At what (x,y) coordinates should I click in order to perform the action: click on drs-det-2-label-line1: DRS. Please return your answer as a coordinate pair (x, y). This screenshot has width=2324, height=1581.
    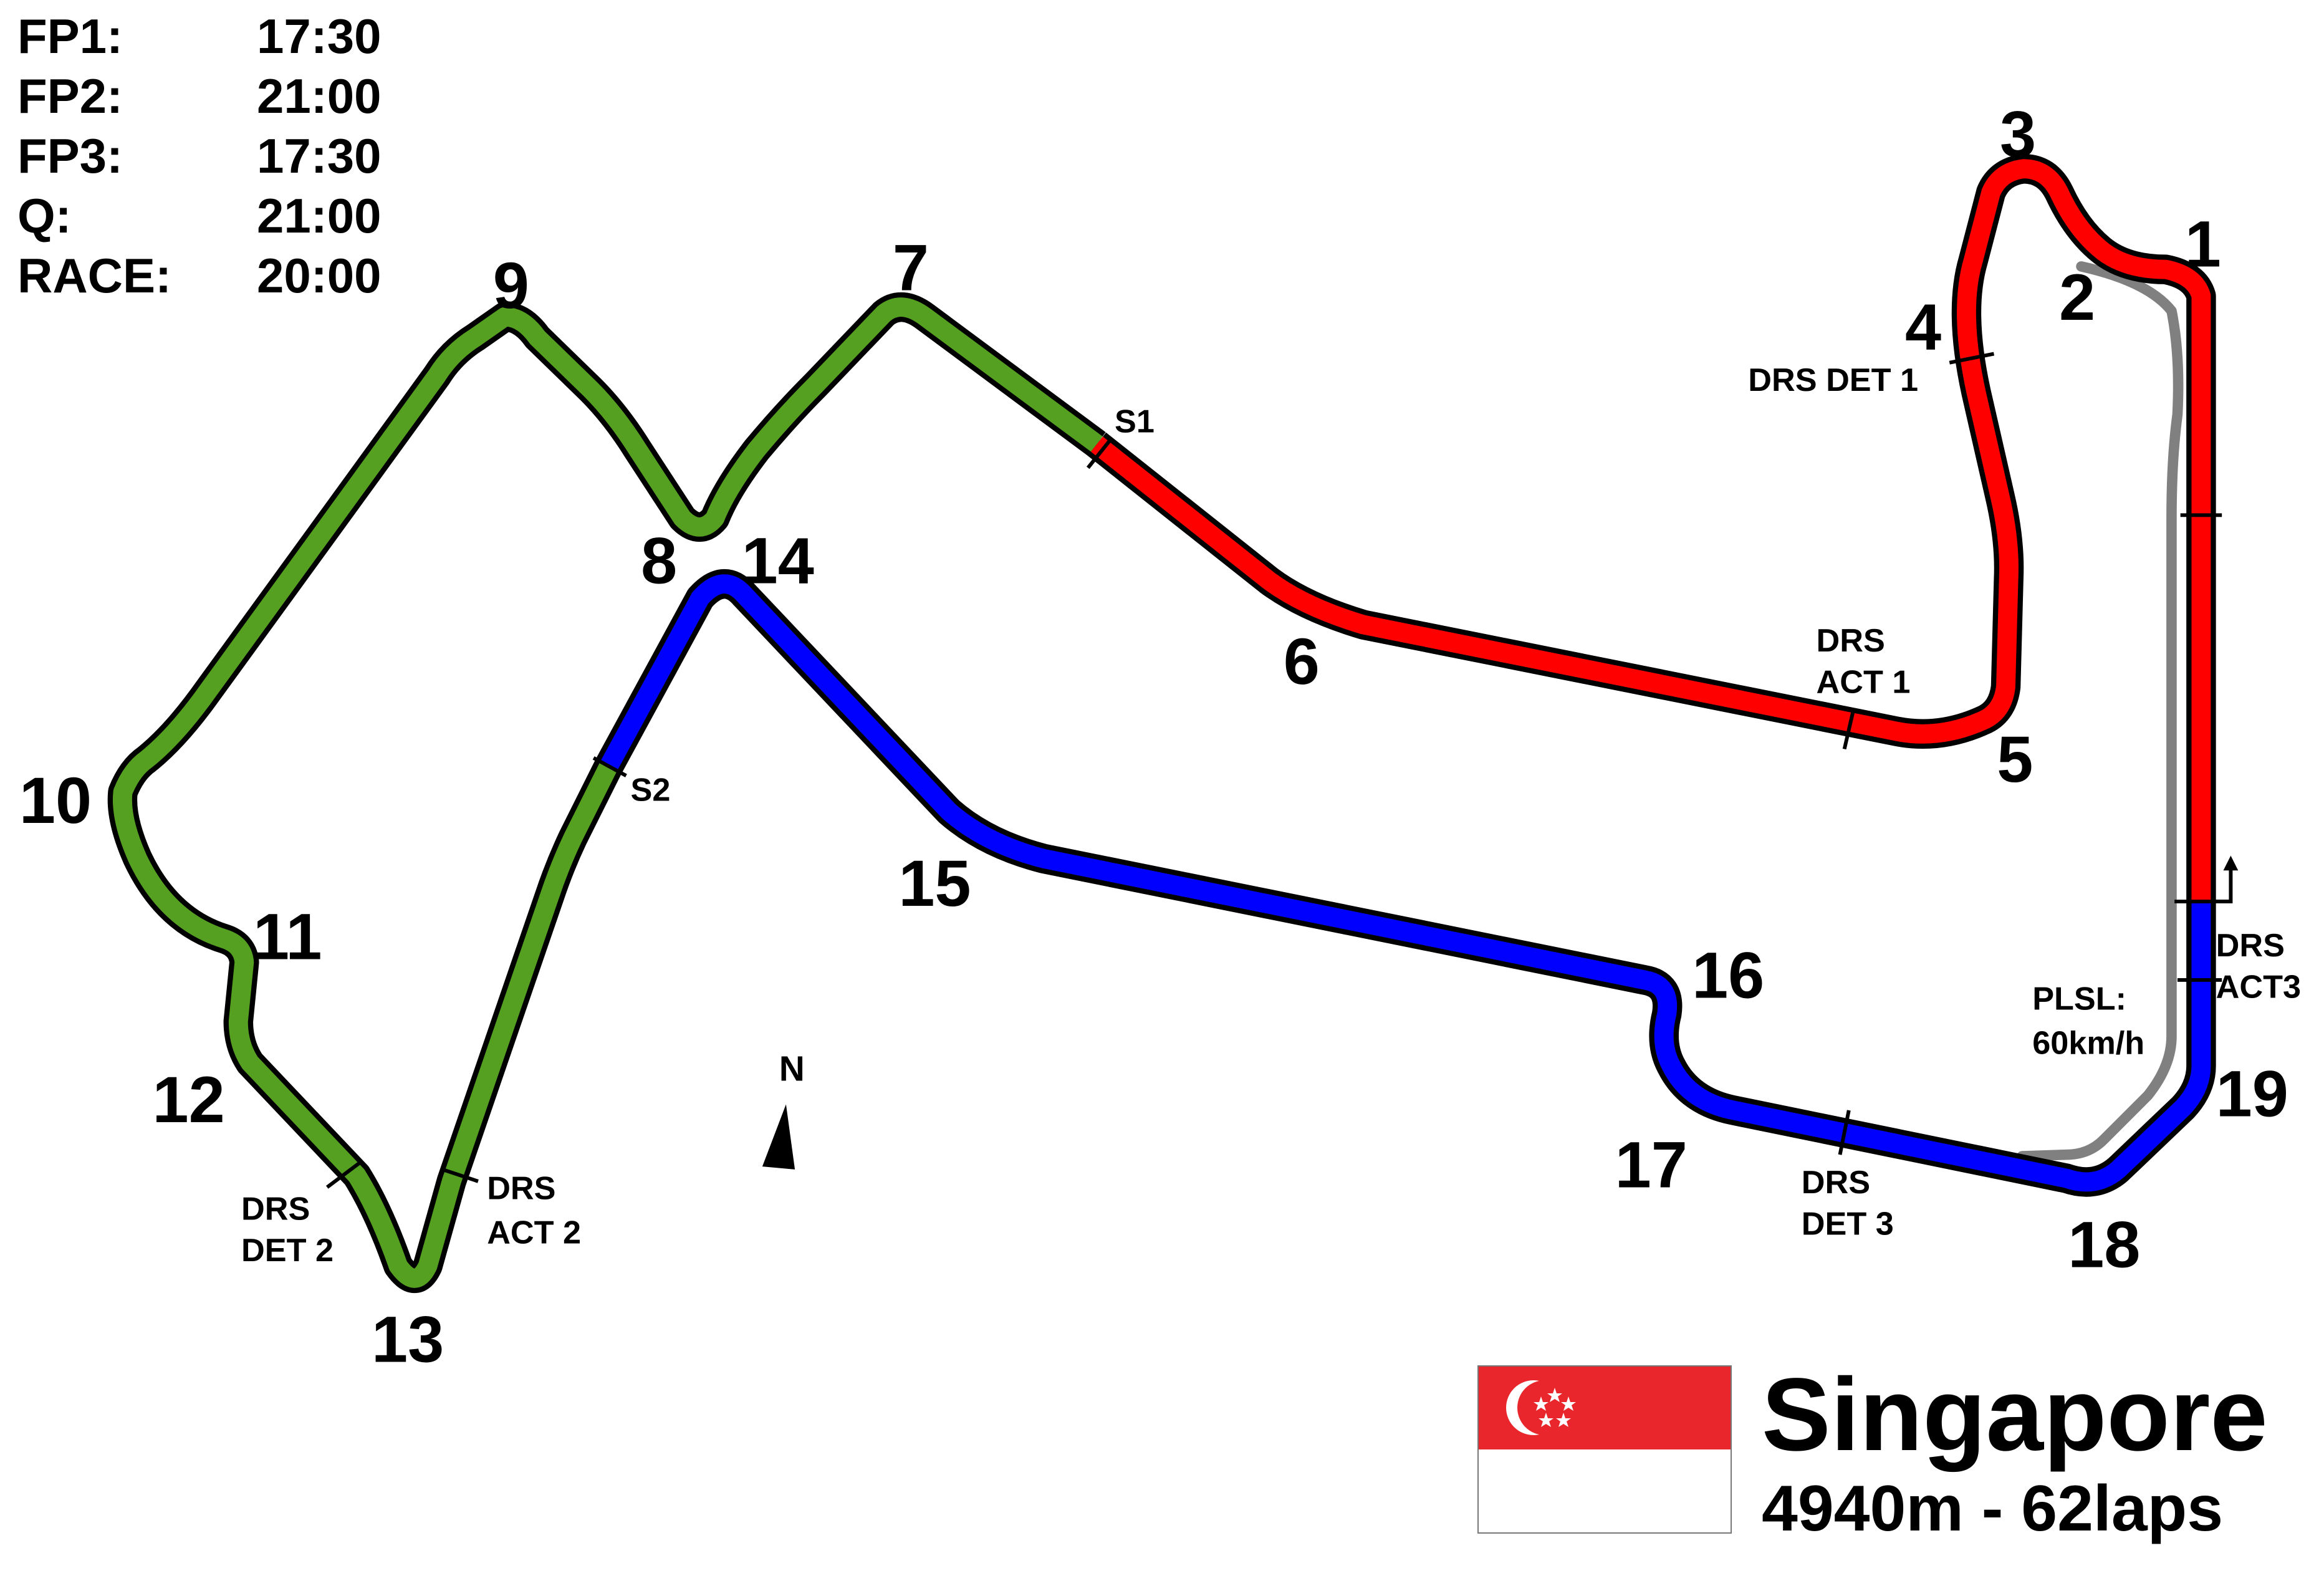
    Looking at the image, I should click on (275, 1209).